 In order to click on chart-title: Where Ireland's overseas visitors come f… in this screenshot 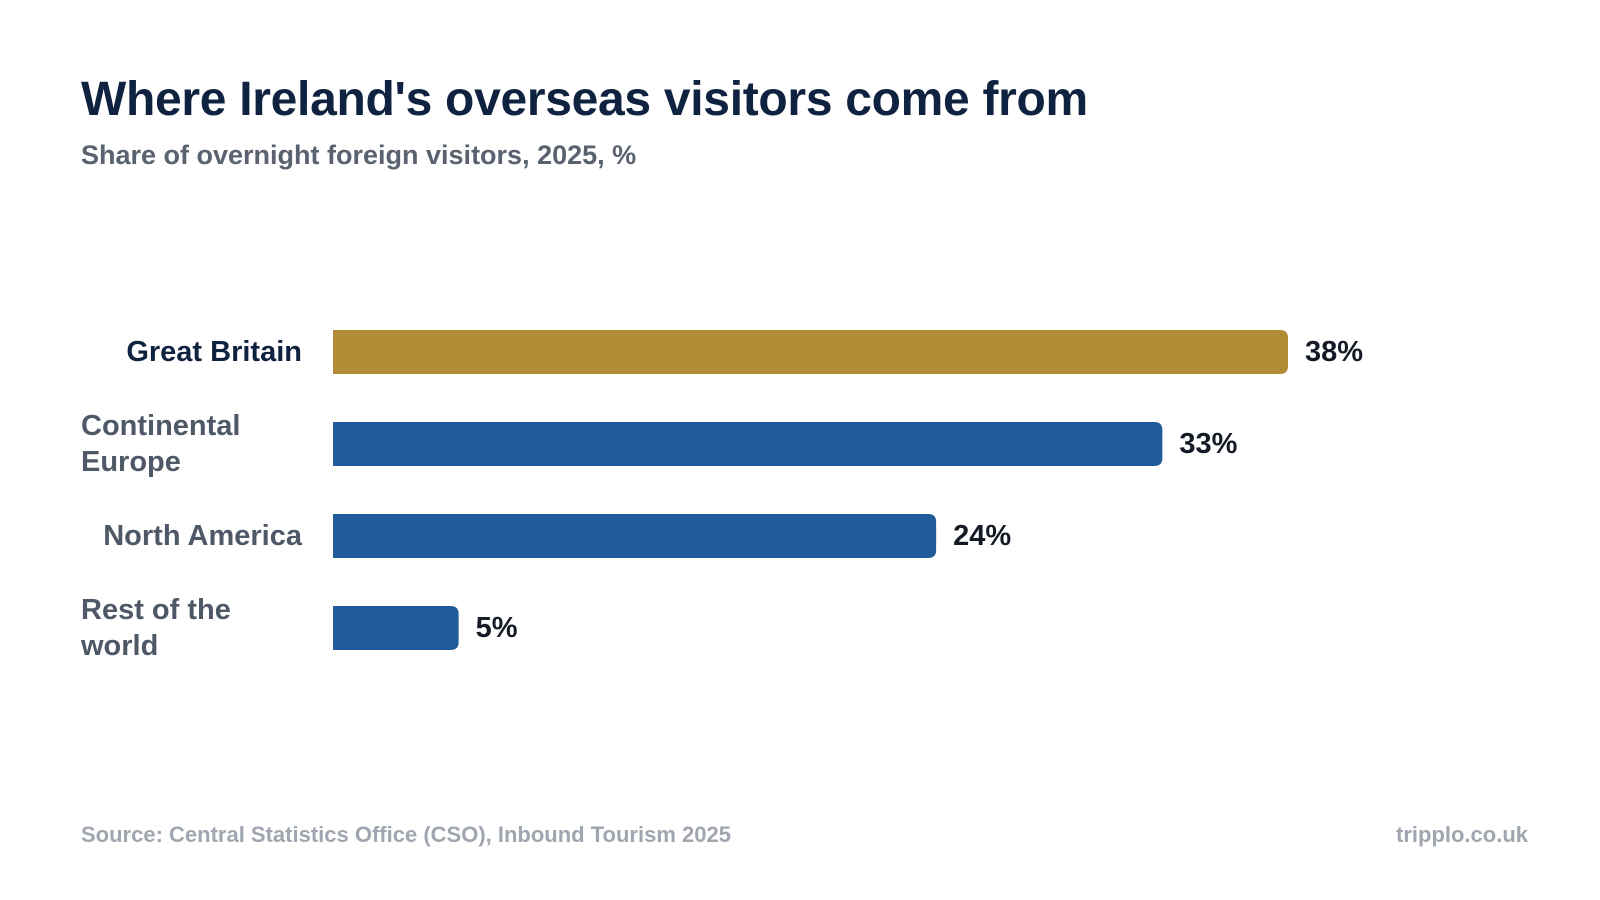, I will do `click(584, 99)`.